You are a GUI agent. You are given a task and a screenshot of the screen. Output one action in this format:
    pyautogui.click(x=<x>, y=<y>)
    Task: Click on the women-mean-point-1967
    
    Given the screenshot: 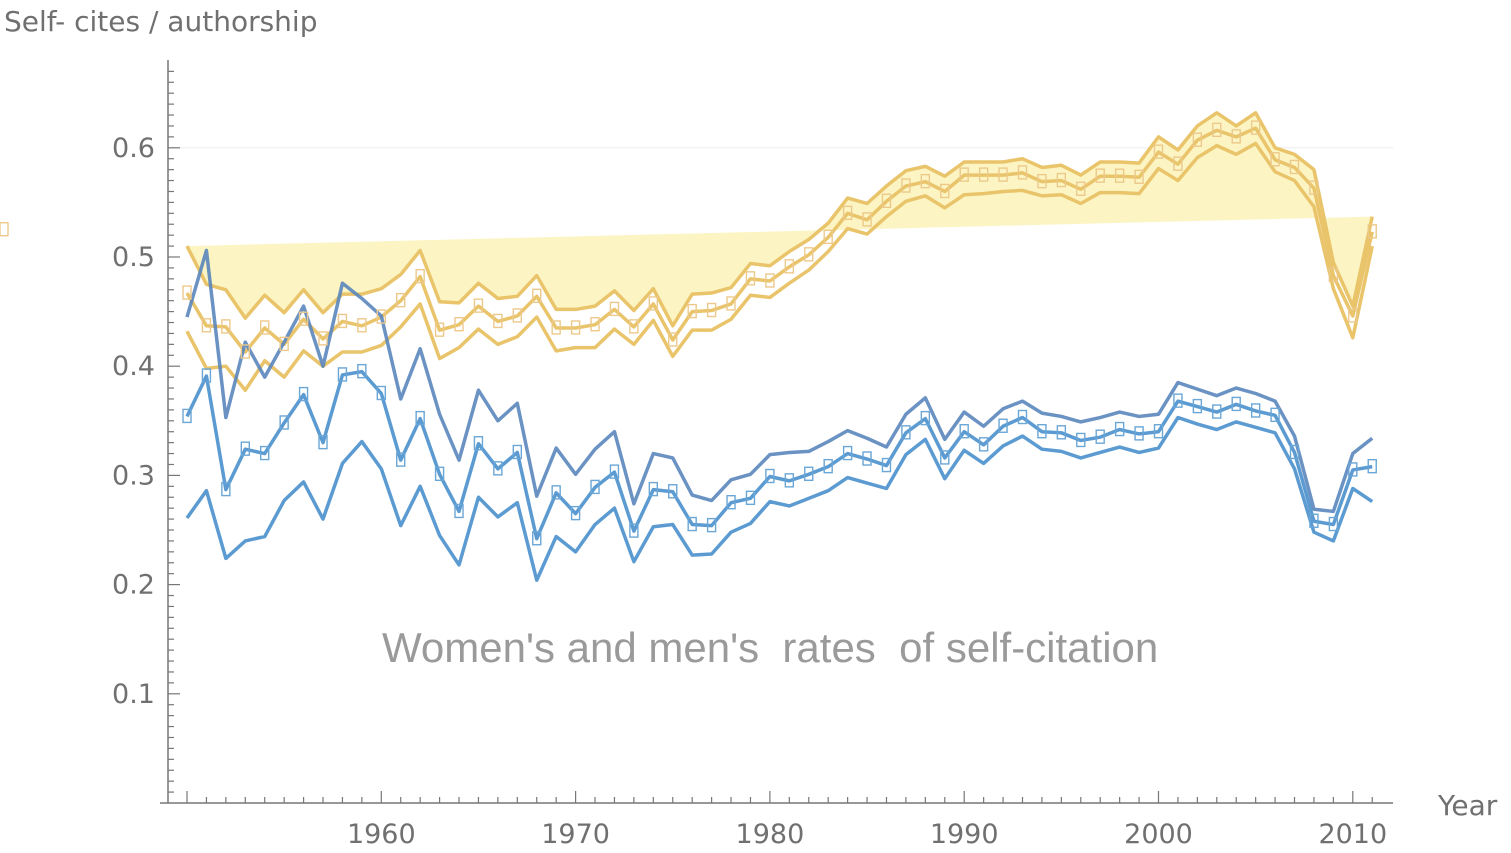 What is the action you would take?
    pyautogui.click(x=517, y=452)
    